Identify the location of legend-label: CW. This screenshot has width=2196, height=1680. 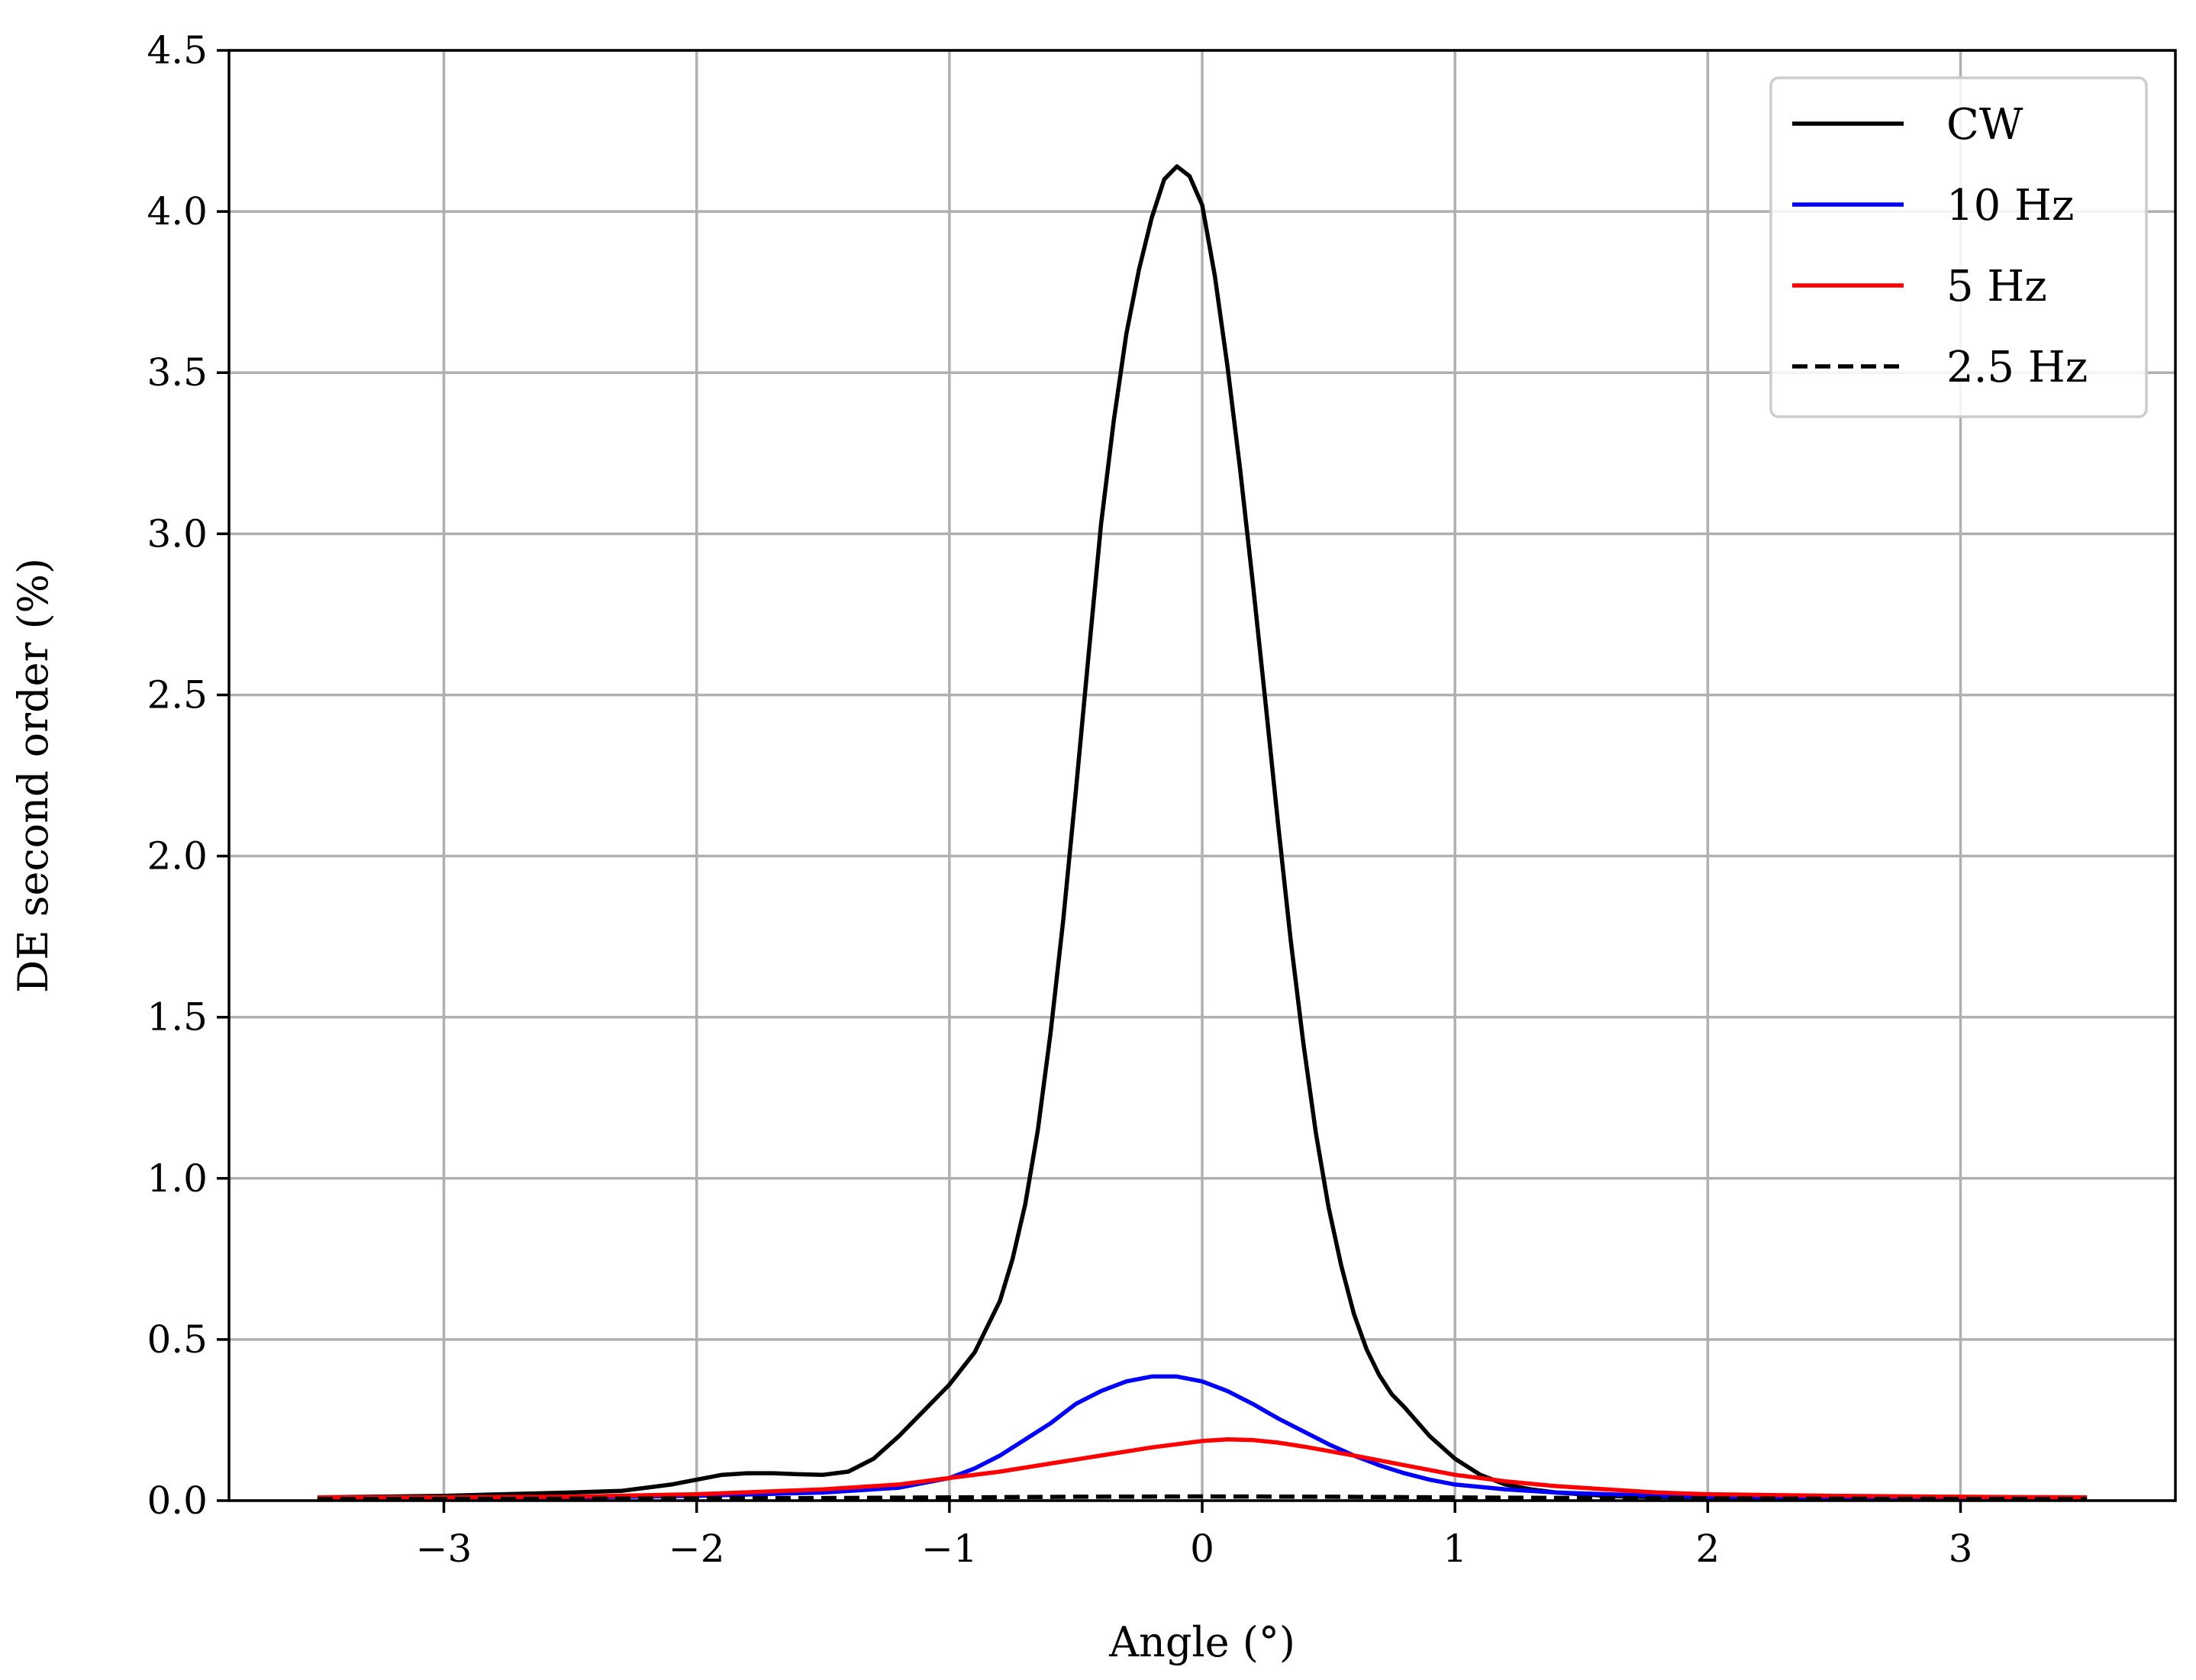
(1984, 125).